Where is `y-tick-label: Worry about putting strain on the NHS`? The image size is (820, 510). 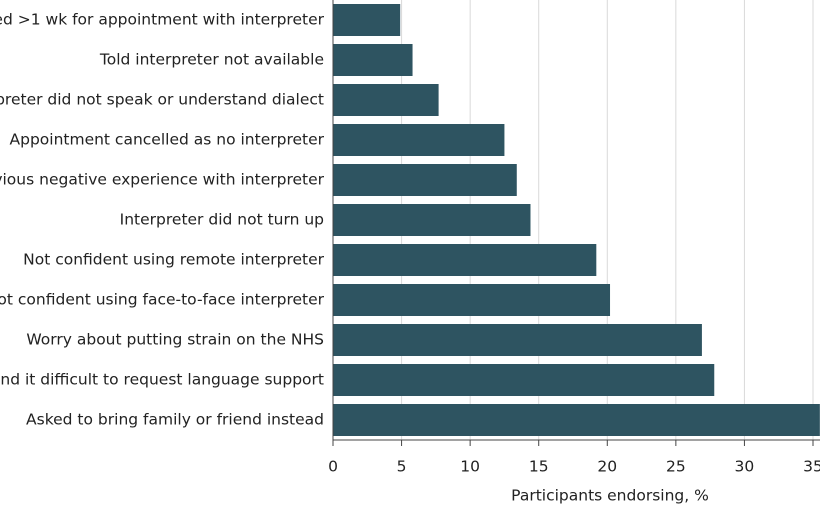
y-tick-label: Worry about putting strain on the NHS is located at coordinates (175, 340).